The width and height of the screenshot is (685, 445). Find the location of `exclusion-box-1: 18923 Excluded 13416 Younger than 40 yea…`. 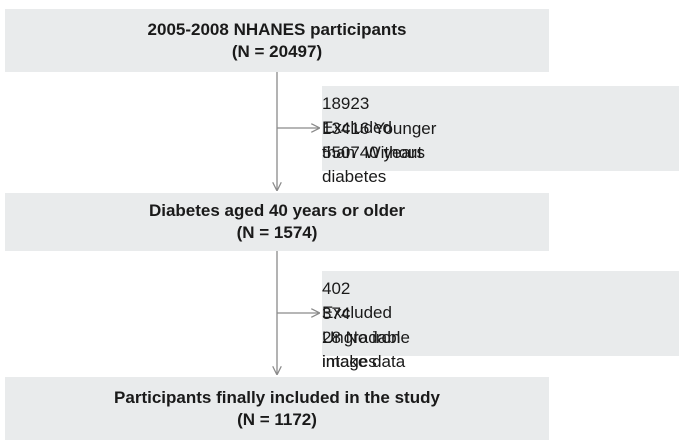

exclusion-box-1: 18923 Excluded 13416 Younger than 40 yea… is located at coordinates (500, 136).